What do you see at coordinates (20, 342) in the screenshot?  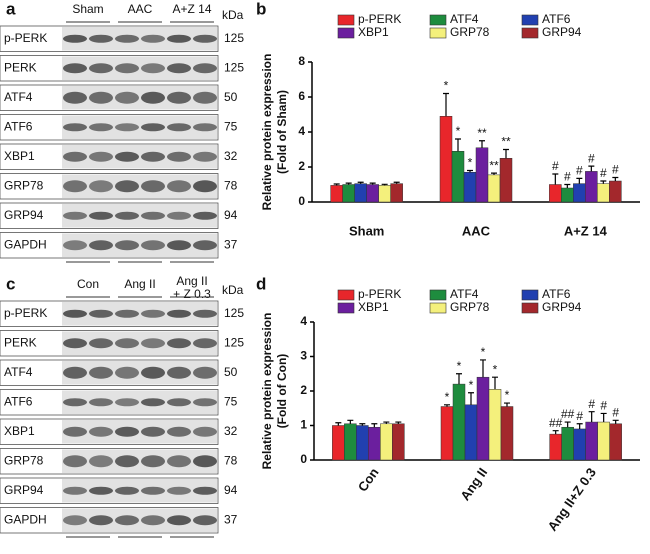 I see `row-label: PERK` at bounding box center [20, 342].